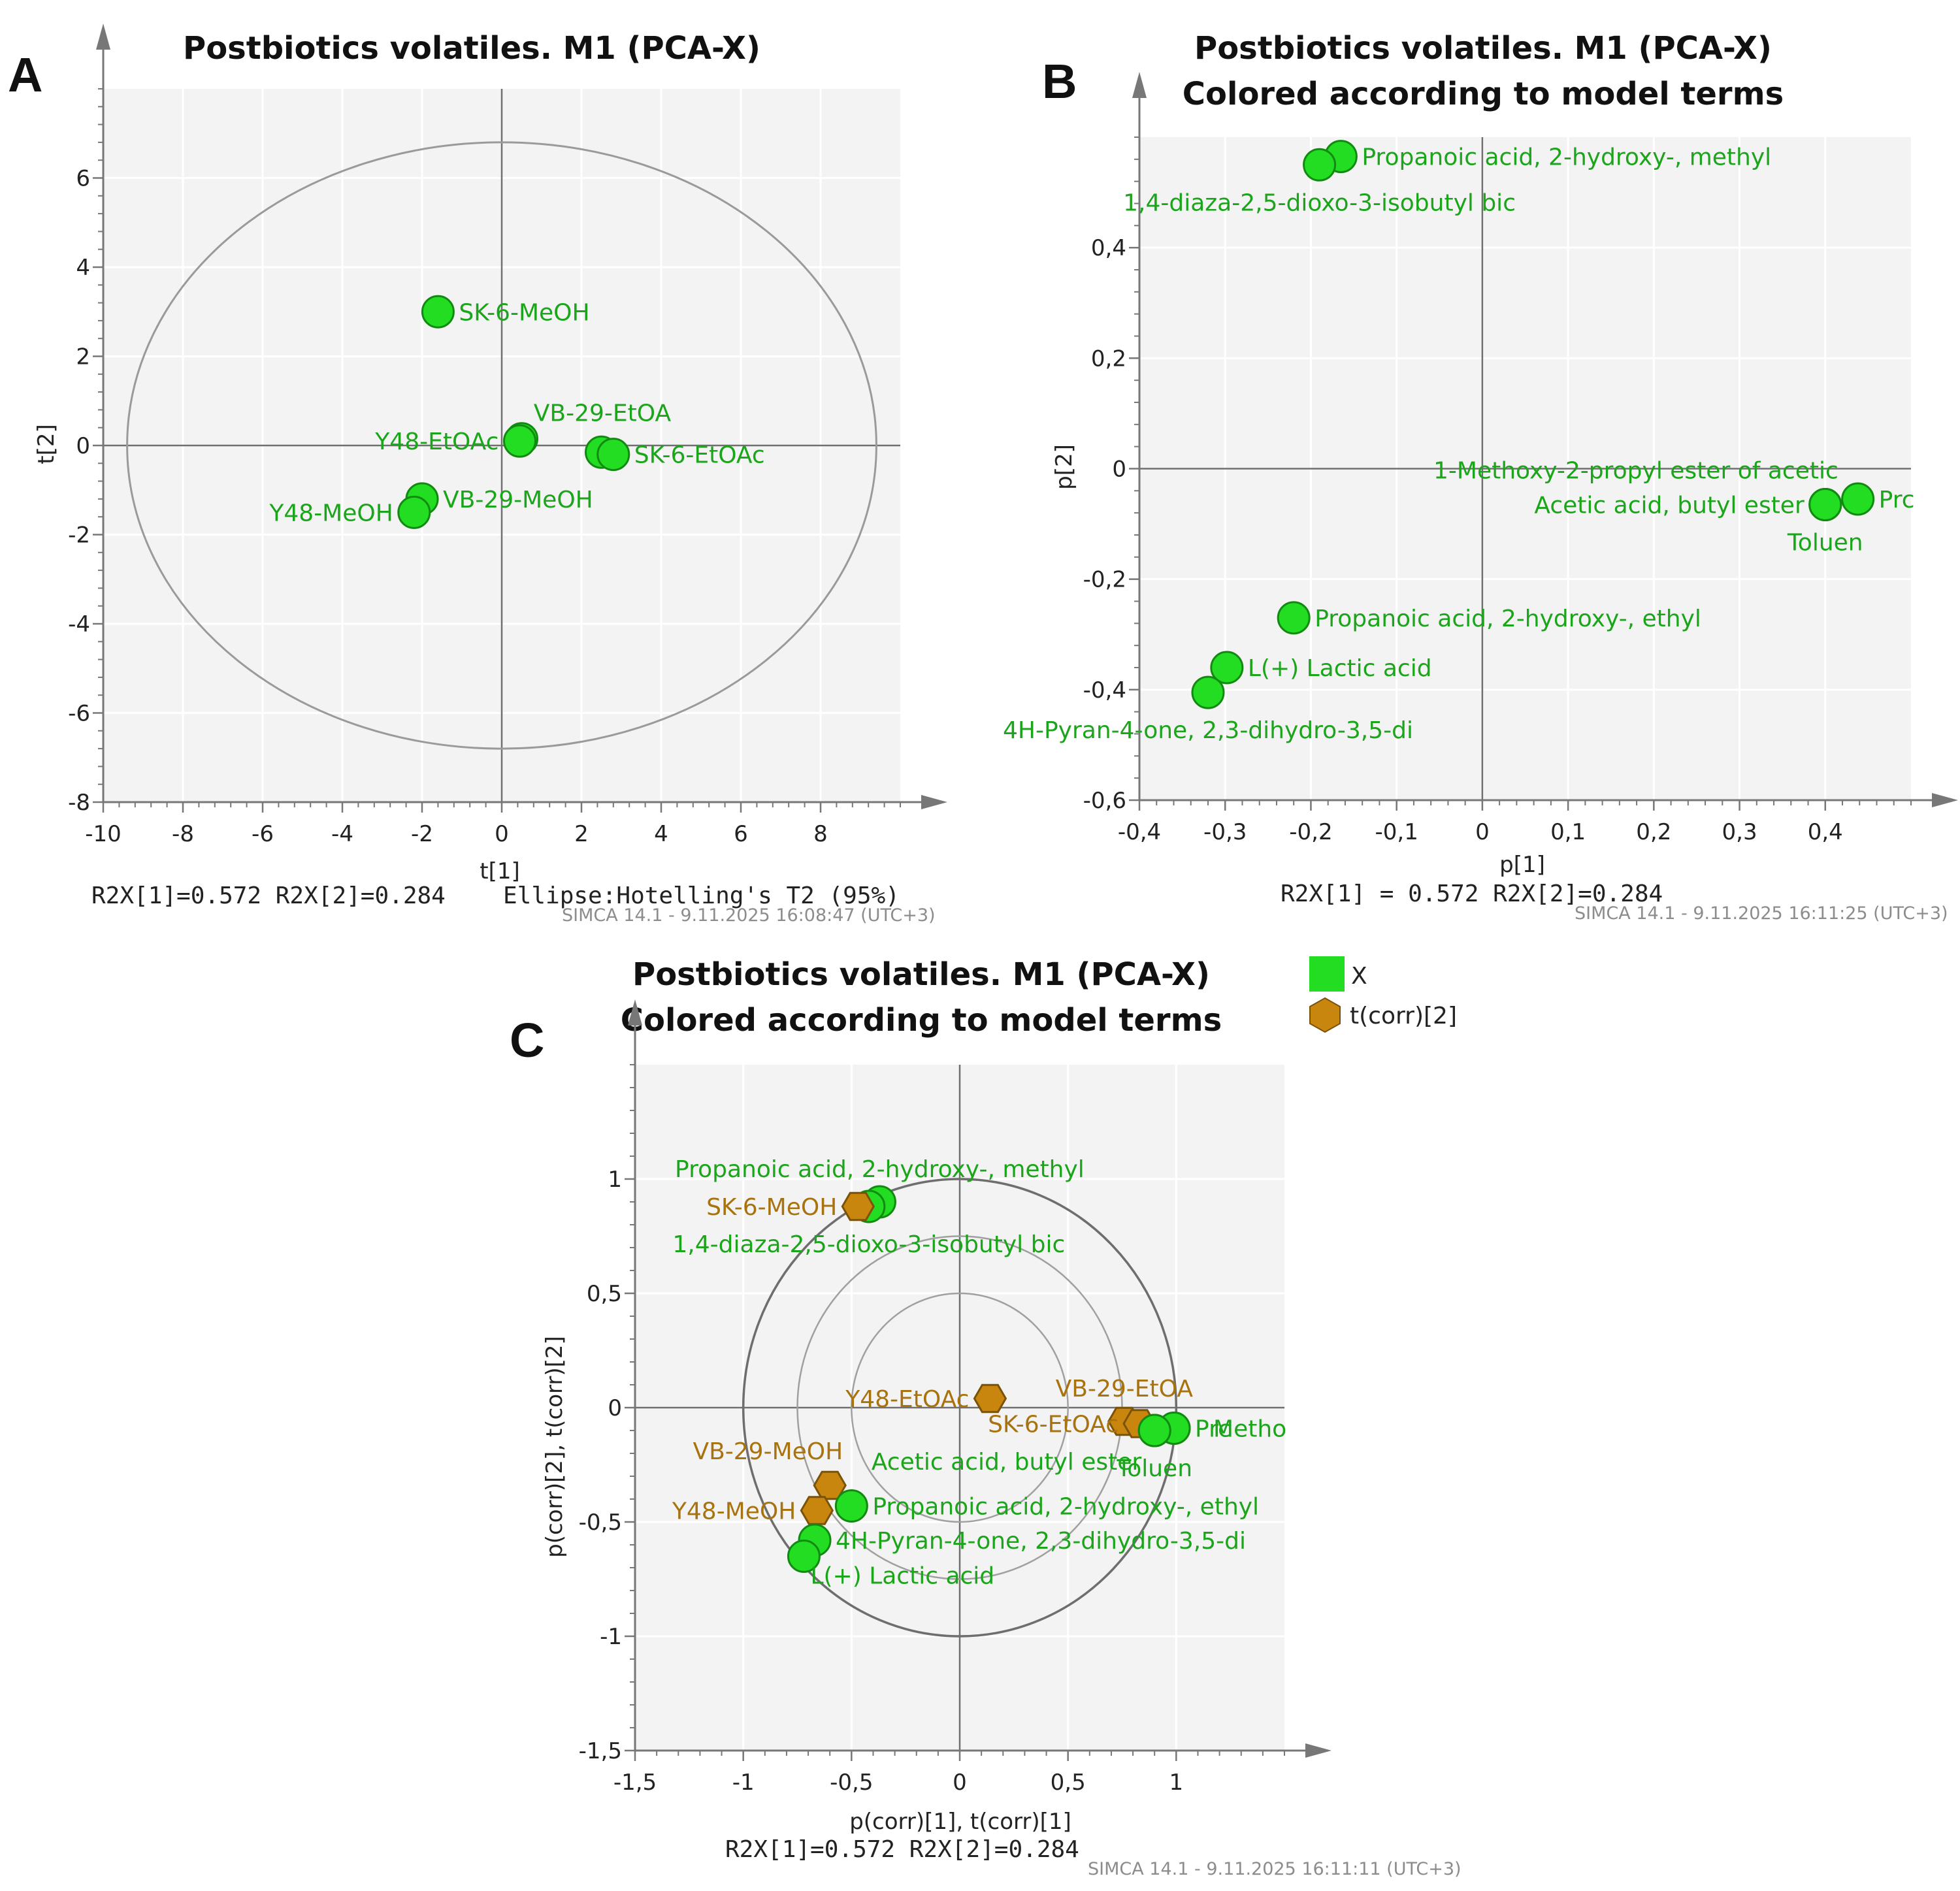 The height and width of the screenshot is (1891, 1960). What do you see at coordinates (1472, 894) in the screenshot?
I see `panel-b-stats: R2X[1] = 0.572 R2X[2]=0.284` at bounding box center [1472, 894].